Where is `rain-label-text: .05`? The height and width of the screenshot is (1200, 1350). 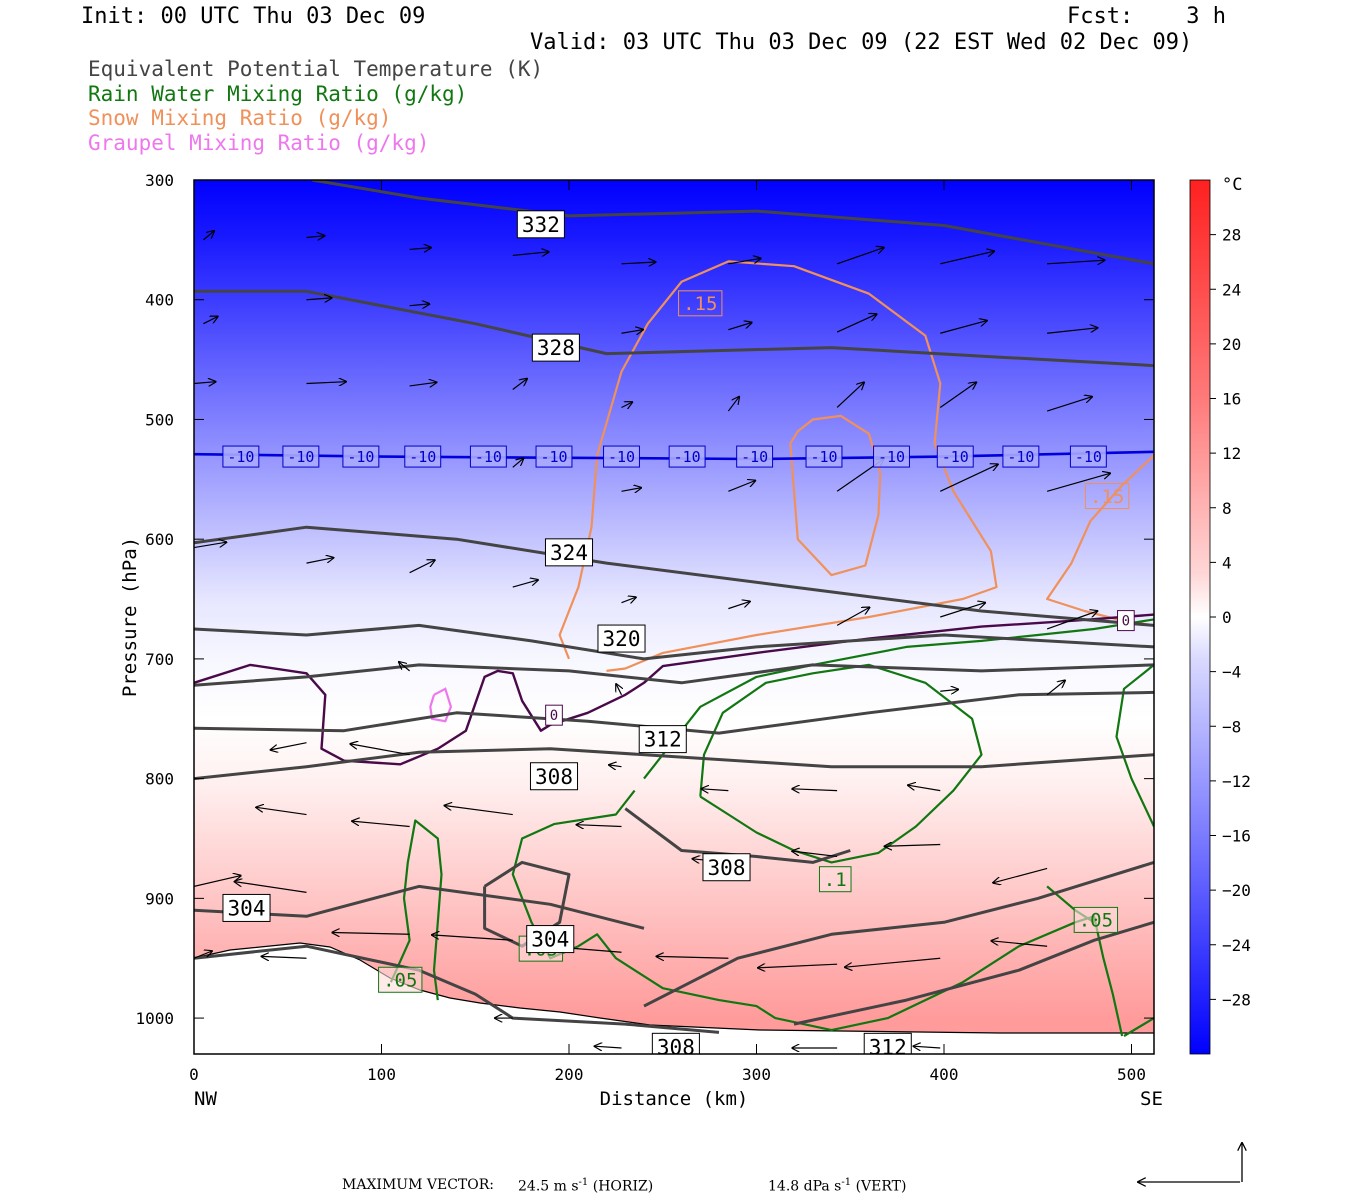 rain-label-text: .05 is located at coordinates (1096, 921).